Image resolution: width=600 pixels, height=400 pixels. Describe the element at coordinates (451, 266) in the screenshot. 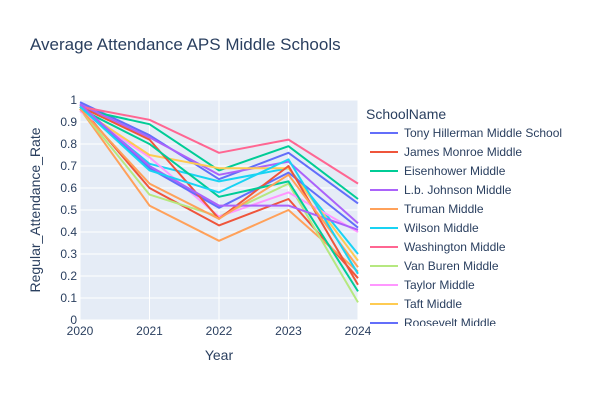

I see `legend-label: Van Buren Middle` at that location.